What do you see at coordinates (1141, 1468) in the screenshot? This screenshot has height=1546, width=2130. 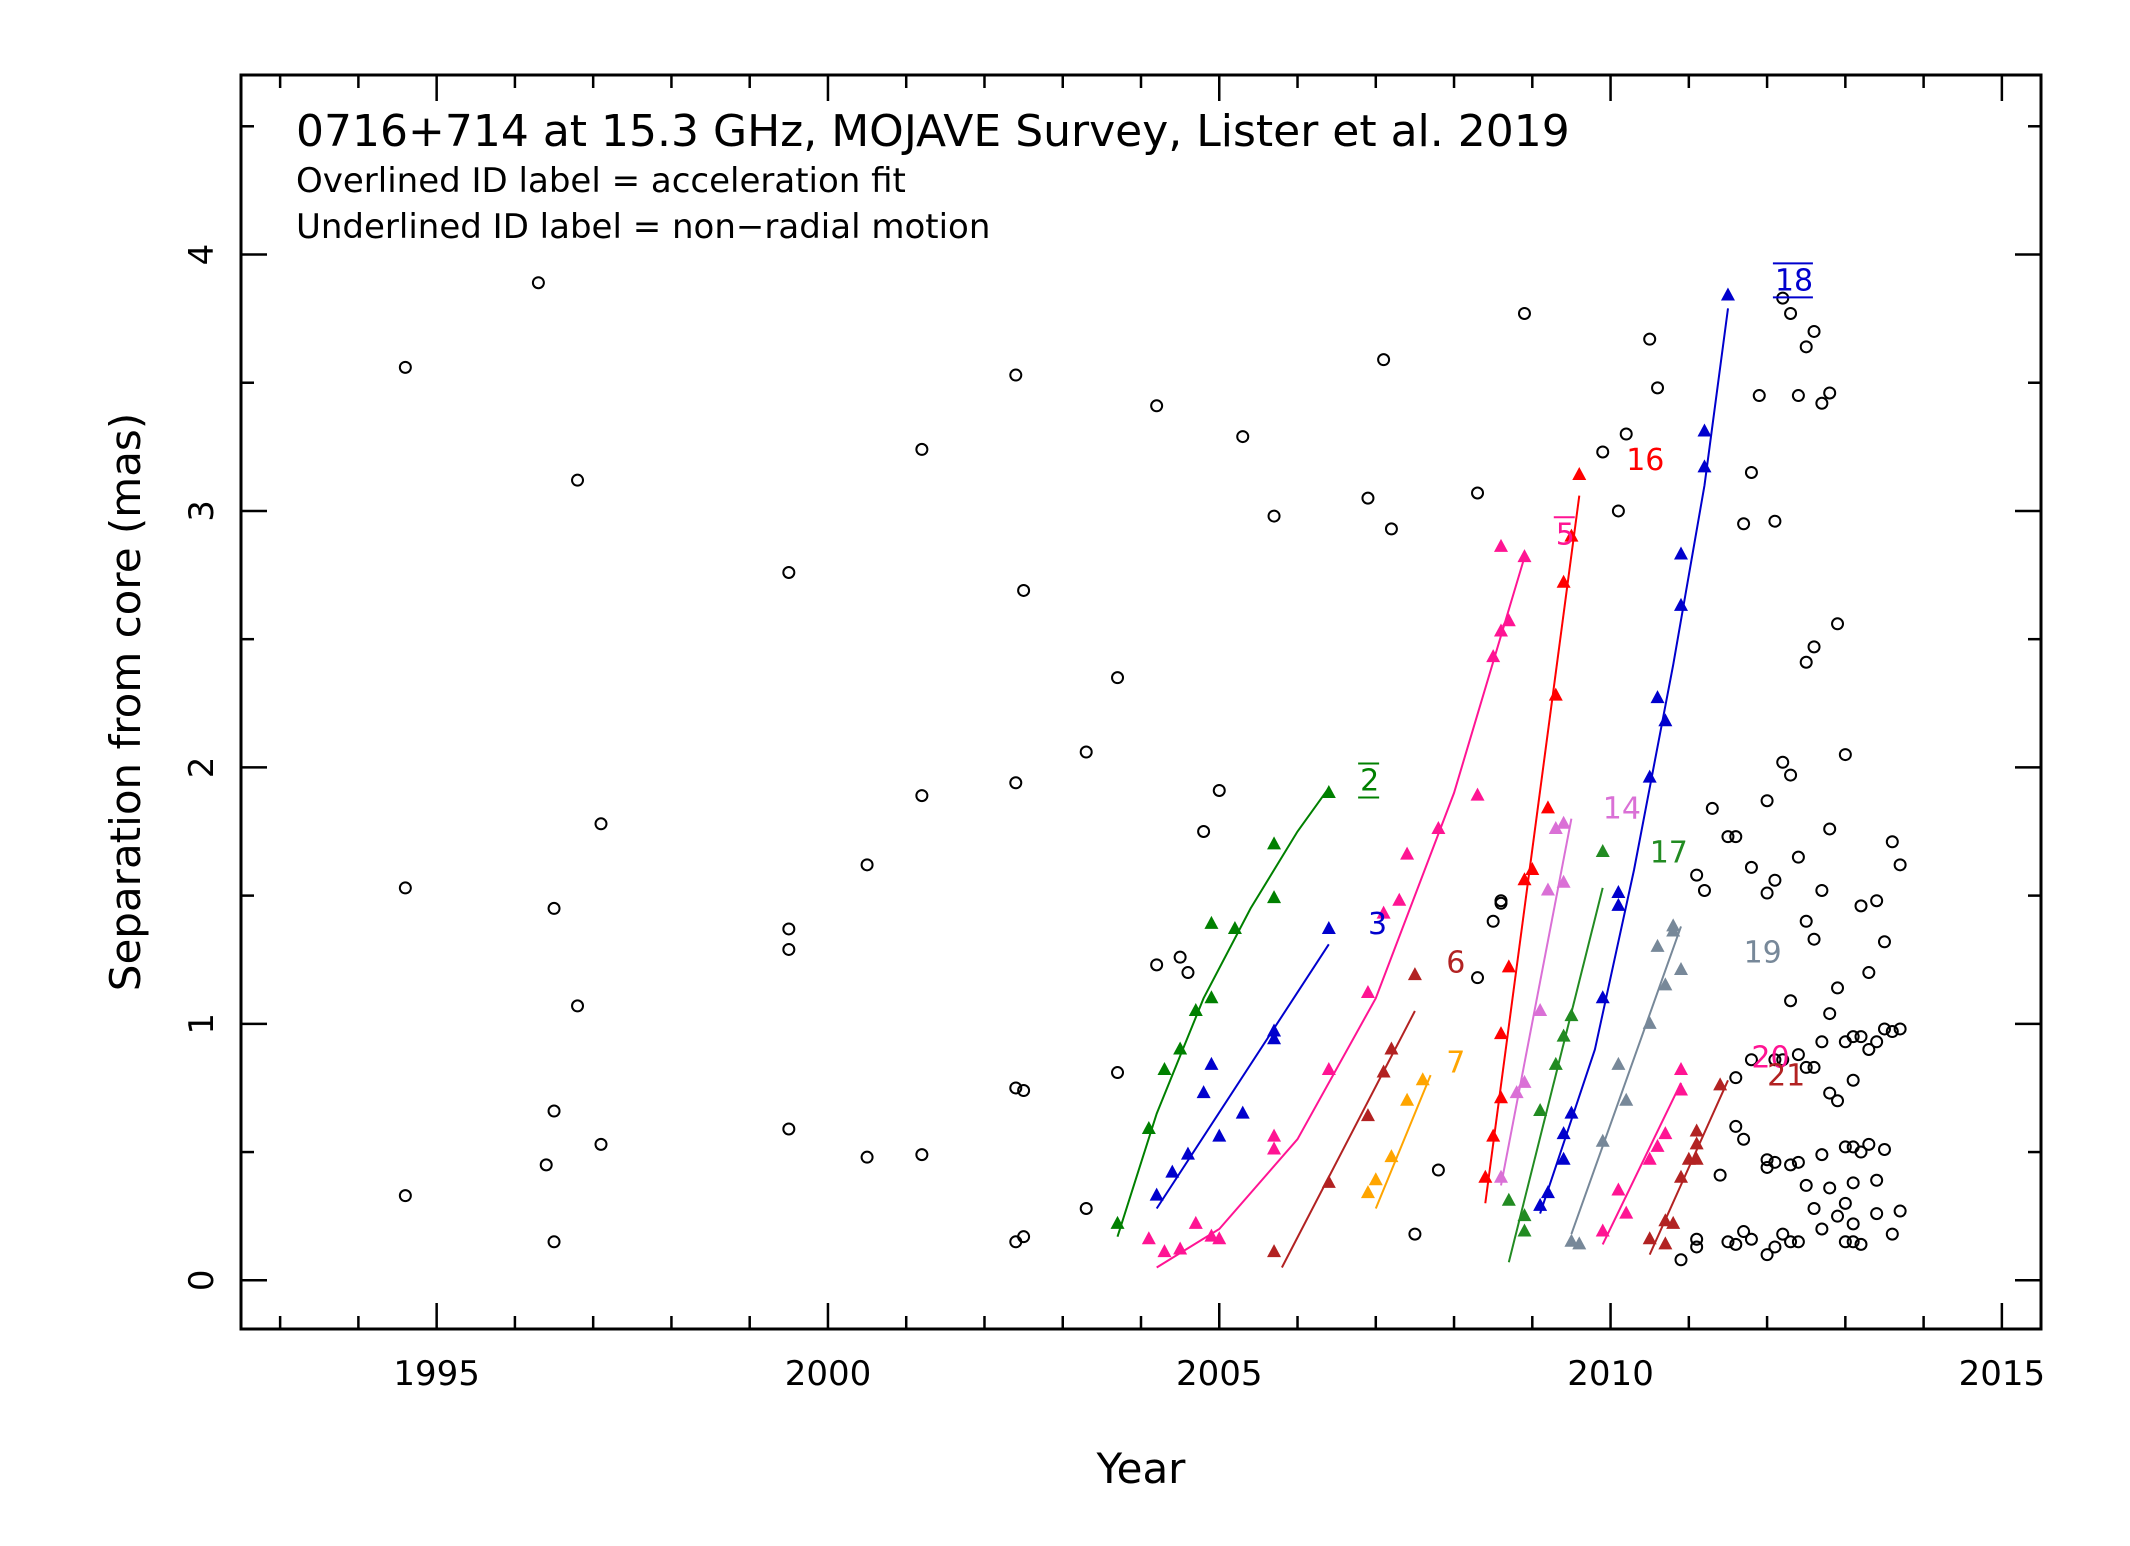 I see `x-axis-label: Year` at bounding box center [1141, 1468].